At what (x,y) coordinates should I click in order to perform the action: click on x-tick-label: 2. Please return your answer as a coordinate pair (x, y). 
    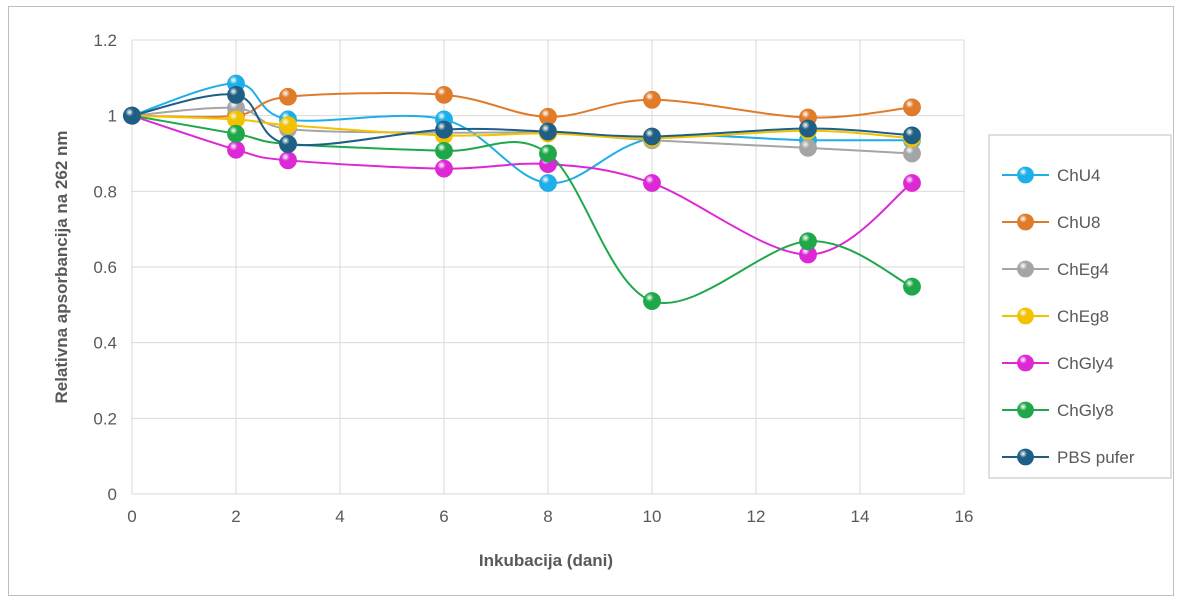
    Looking at the image, I should click on (235, 516).